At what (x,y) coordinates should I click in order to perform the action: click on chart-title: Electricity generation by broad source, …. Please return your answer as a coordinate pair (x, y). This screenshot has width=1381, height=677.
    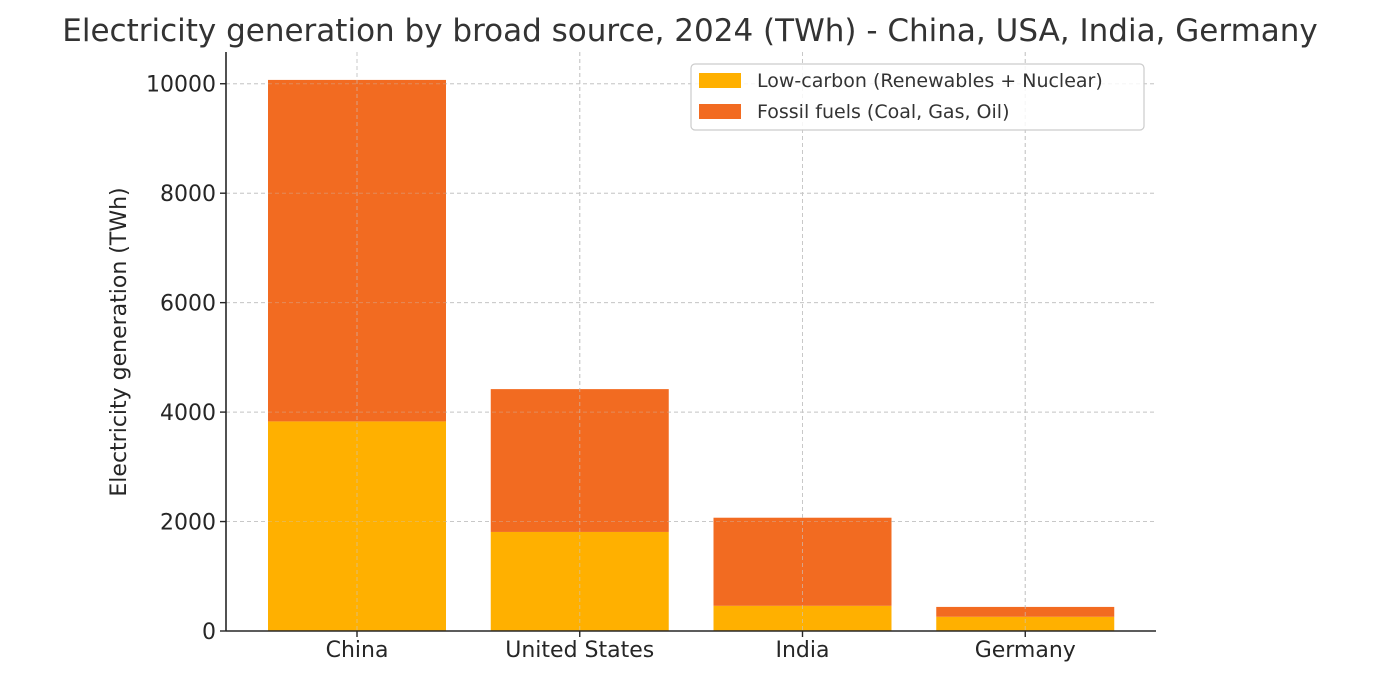
    Looking at the image, I should click on (690, 31).